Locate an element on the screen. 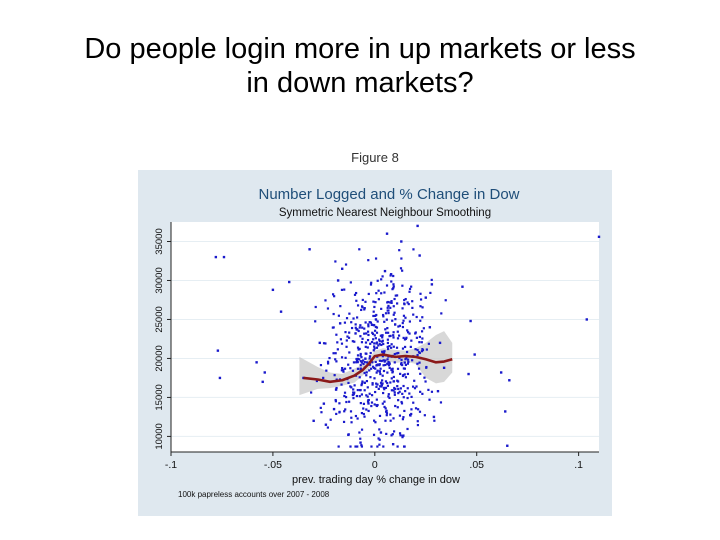 The width and height of the screenshot is (720, 540). chart-title: Number Logged and % Change in Dow is located at coordinates (389, 194).